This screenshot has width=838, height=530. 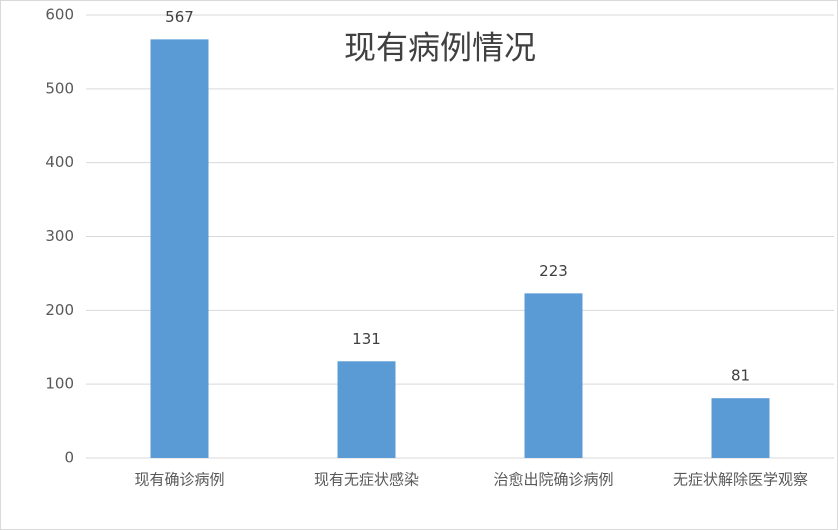 I want to click on data-label: 223, so click(x=553, y=271).